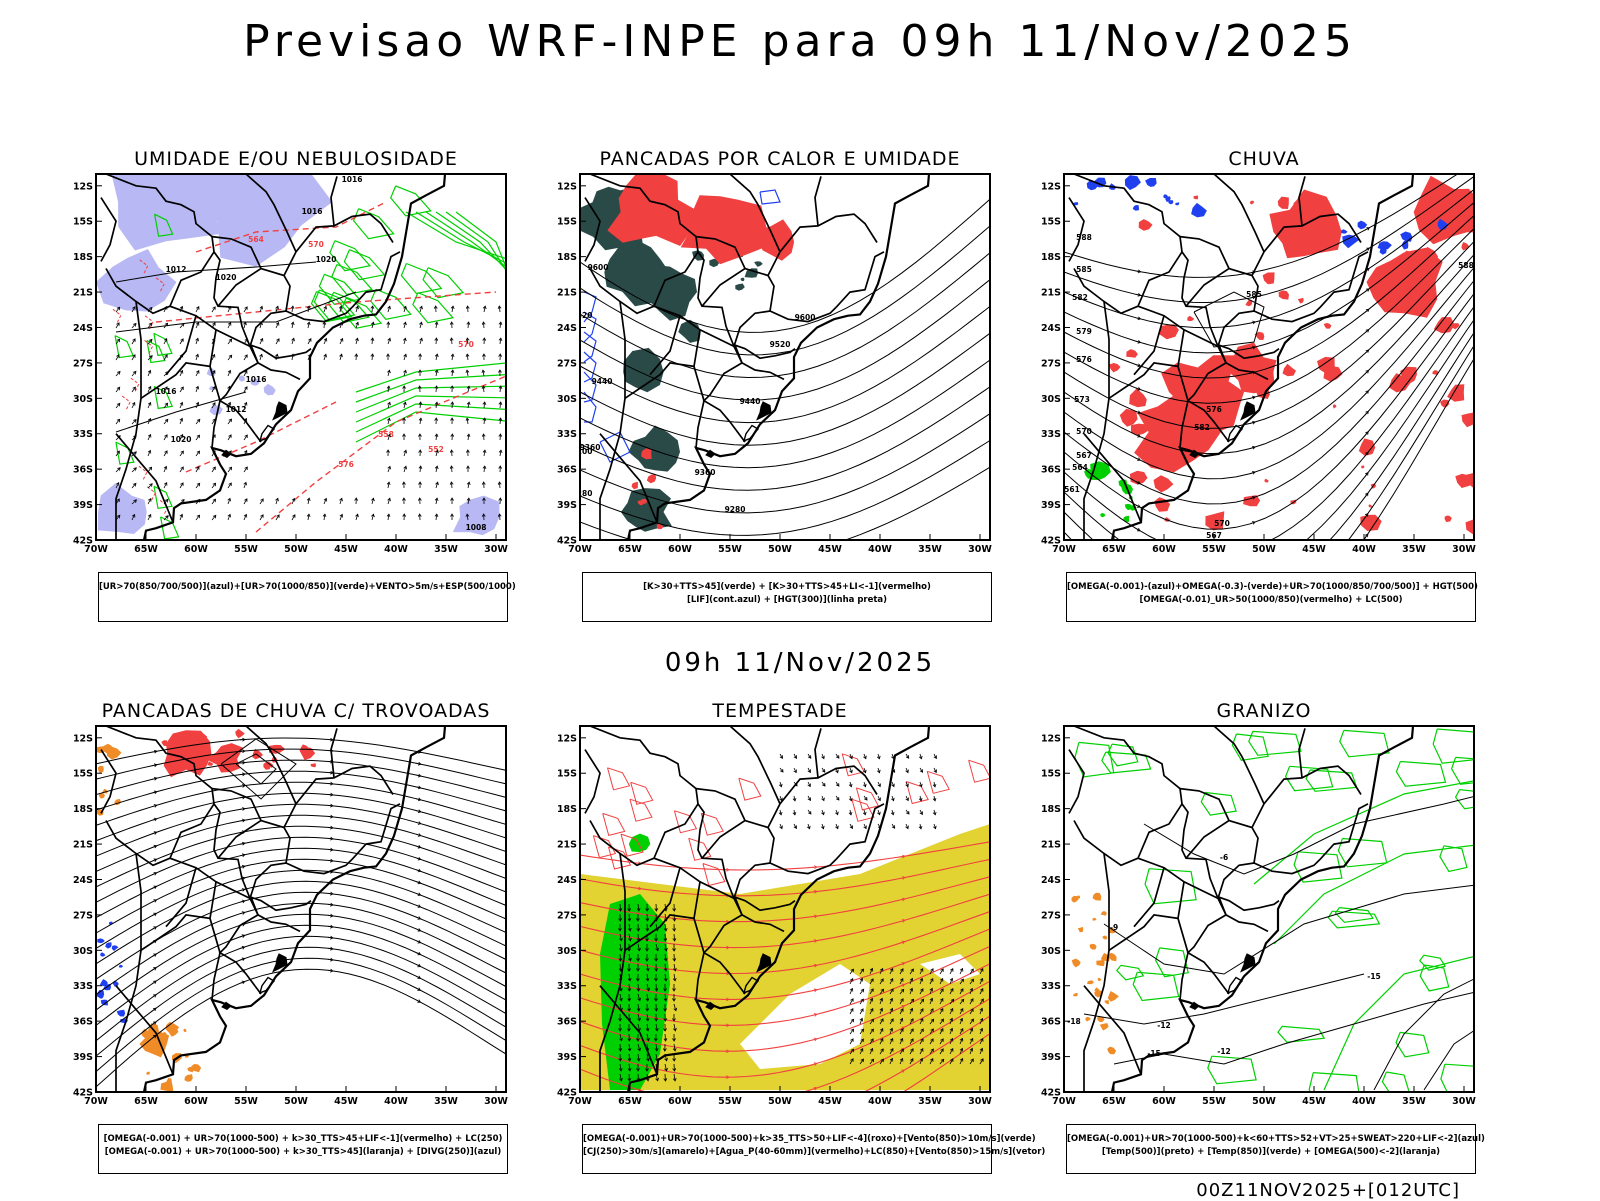 The height and width of the screenshot is (1201, 1600). Describe the element at coordinates (306, 832) in the screenshot. I see `streamline` at that location.